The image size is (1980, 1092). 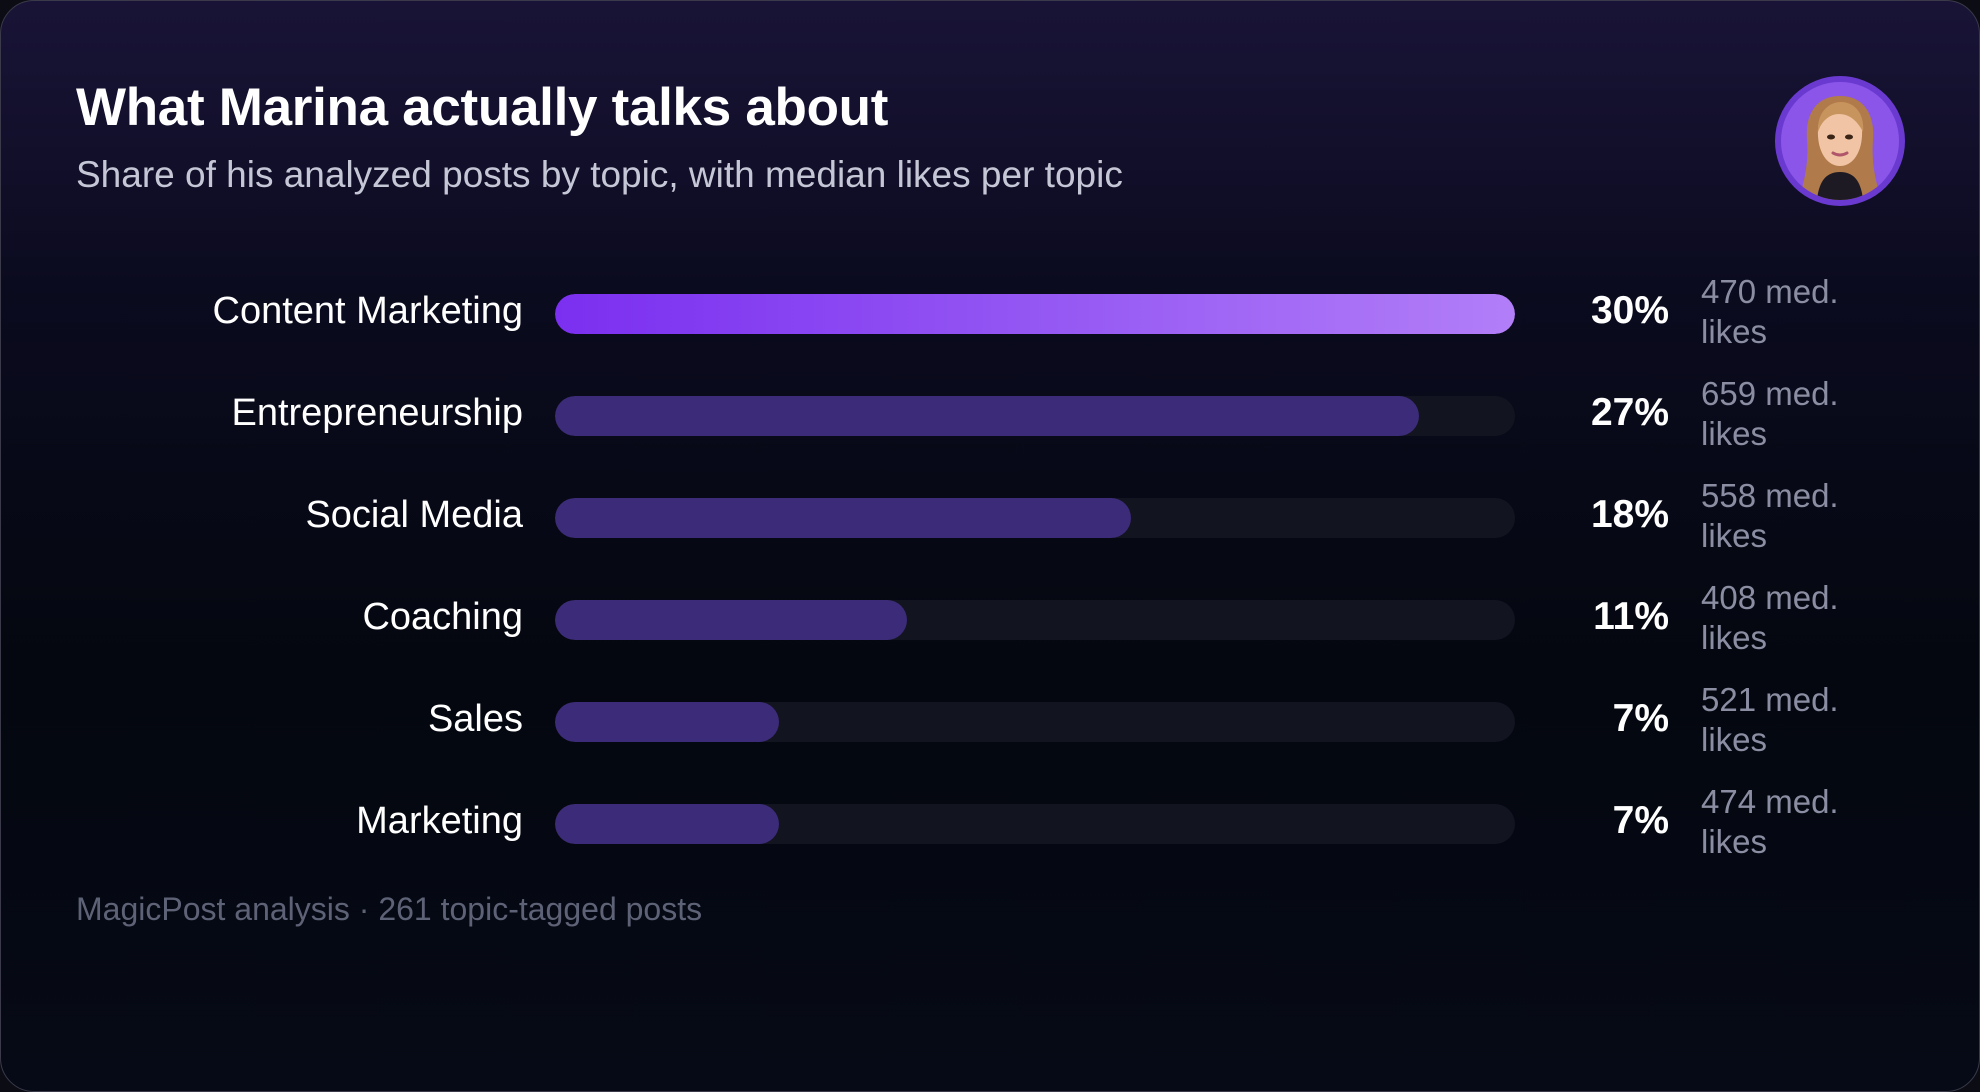 I want to click on bar-row: Sales 7% 521 med. likes, so click(x=990, y=732).